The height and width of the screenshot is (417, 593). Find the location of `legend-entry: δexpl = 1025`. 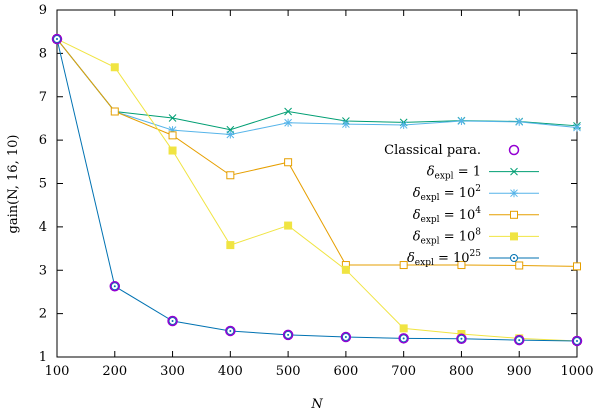

legend-entry: δexpl = 1025 is located at coordinates (473, 258).